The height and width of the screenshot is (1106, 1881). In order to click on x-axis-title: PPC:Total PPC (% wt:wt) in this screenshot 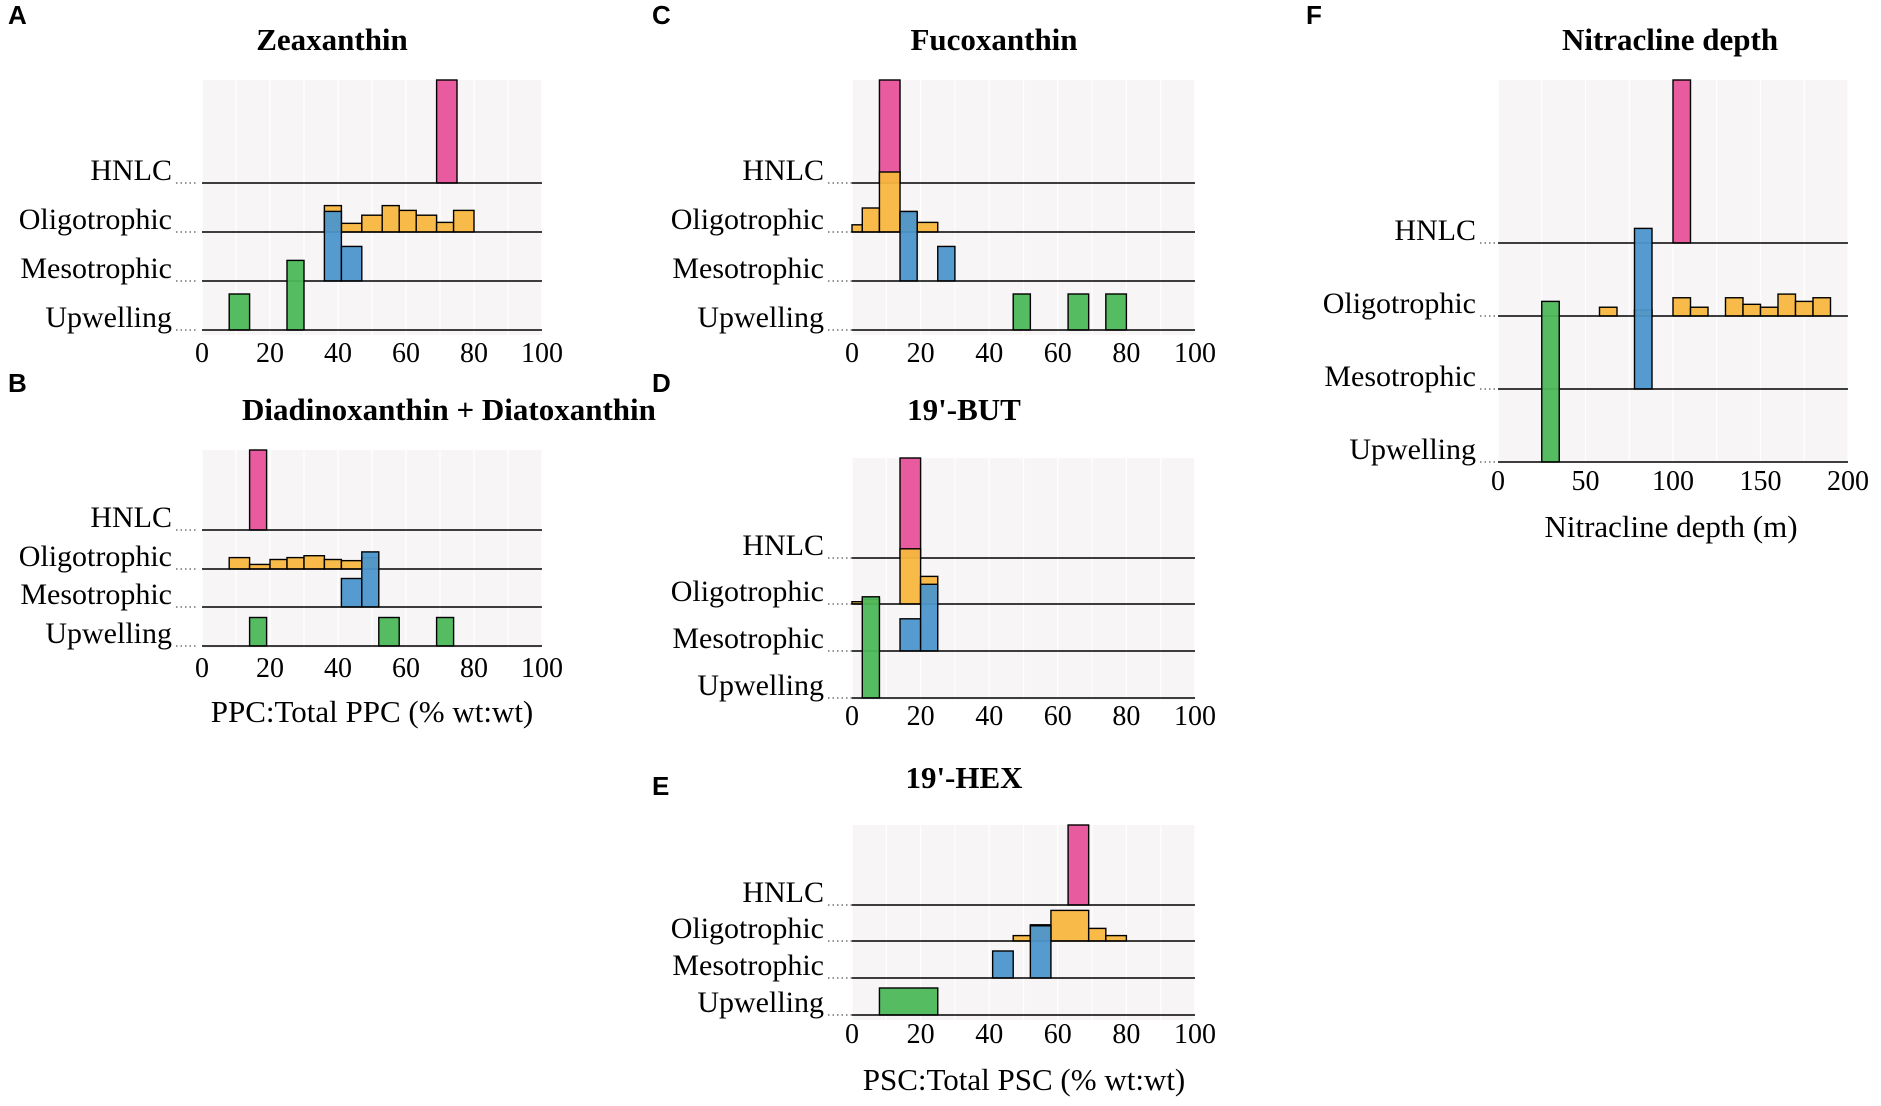, I will do `click(372, 711)`.